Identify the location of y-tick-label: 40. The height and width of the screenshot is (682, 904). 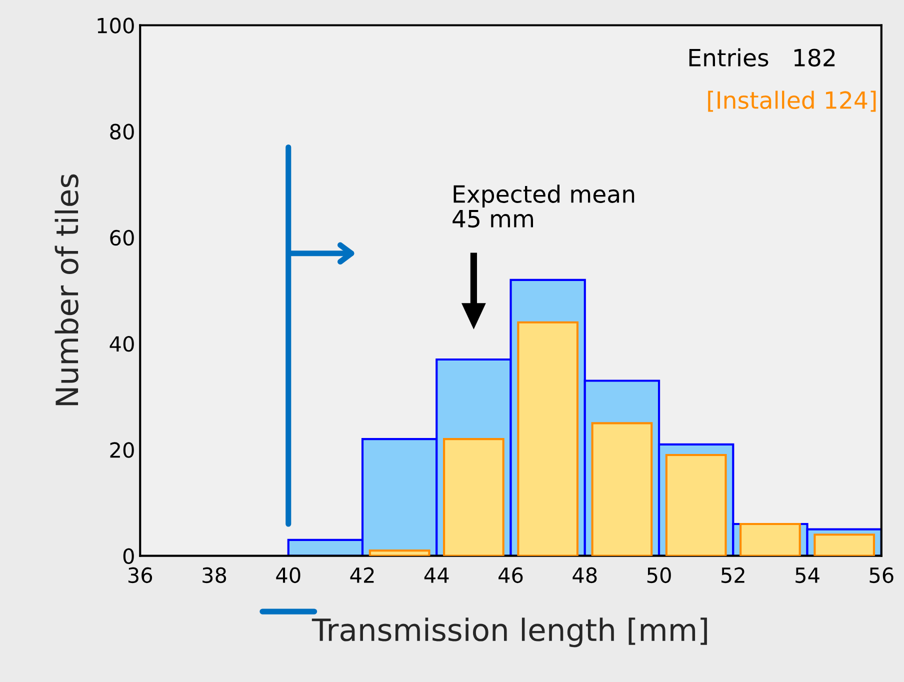
(122, 344).